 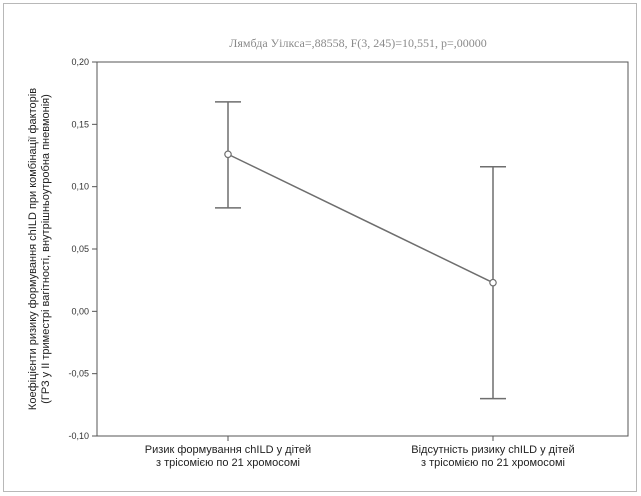 I want to click on x-category-label: Ризик формування chILD у дітей, so click(x=228, y=450).